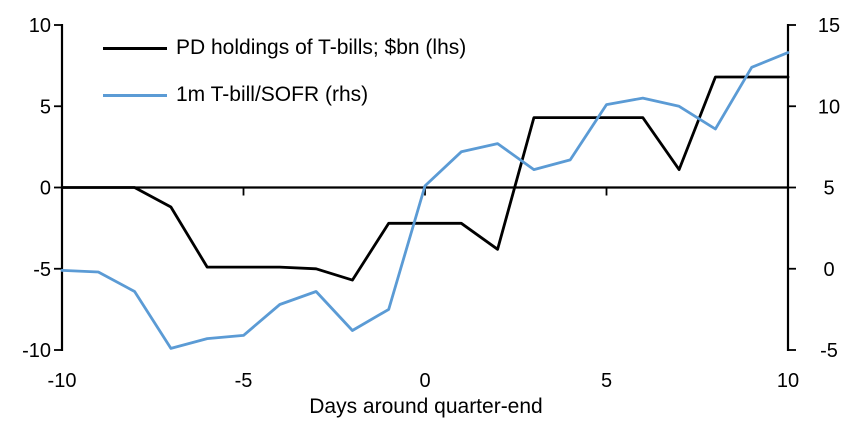 This screenshot has height=432, width=852. I want to click on x-axis-title: Days around quarter-end, so click(426, 406).